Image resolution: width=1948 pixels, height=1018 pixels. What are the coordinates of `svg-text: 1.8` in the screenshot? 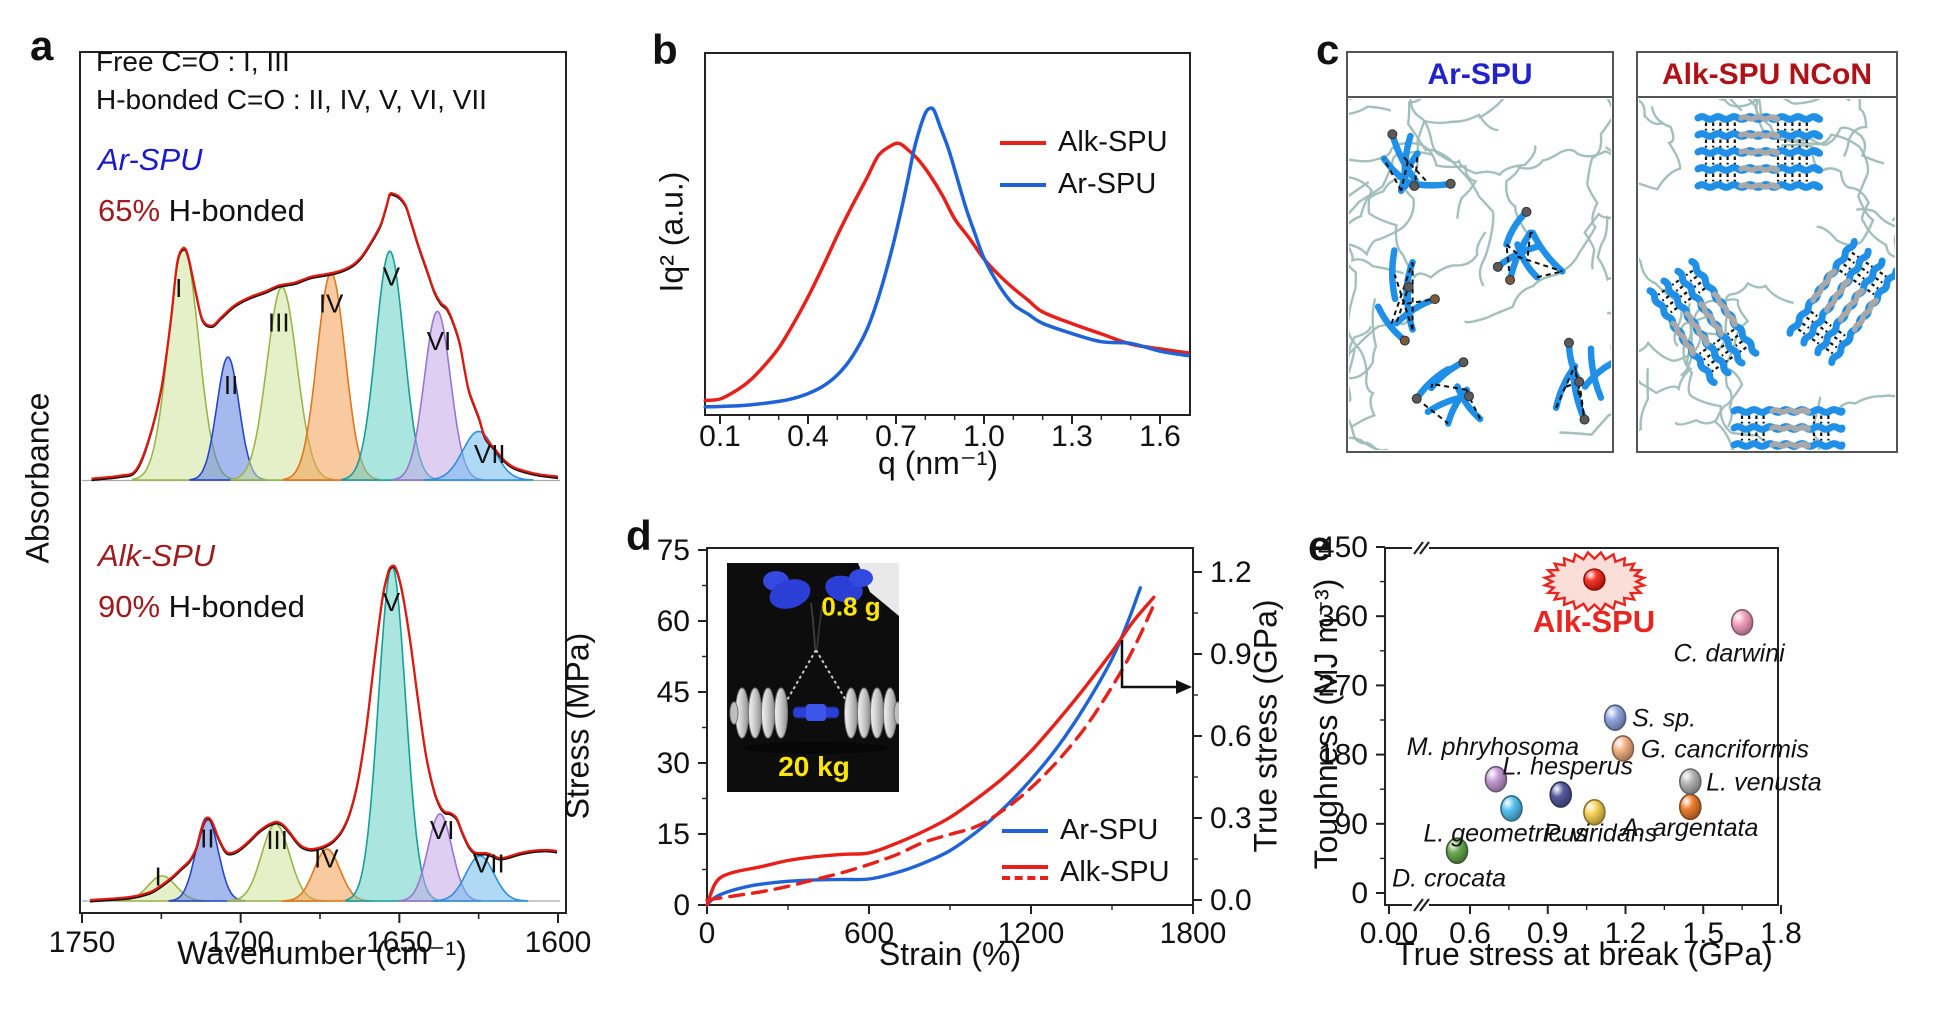 It's located at (1781, 933).